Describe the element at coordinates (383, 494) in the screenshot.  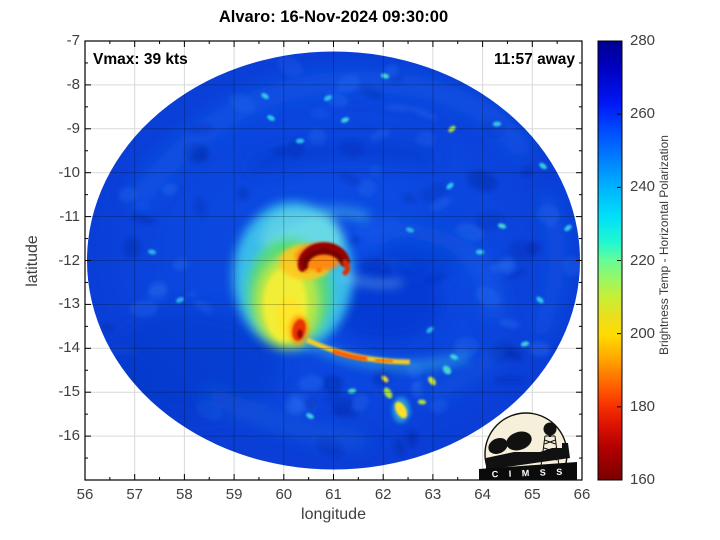
I see `x-tick-label: 62` at that location.